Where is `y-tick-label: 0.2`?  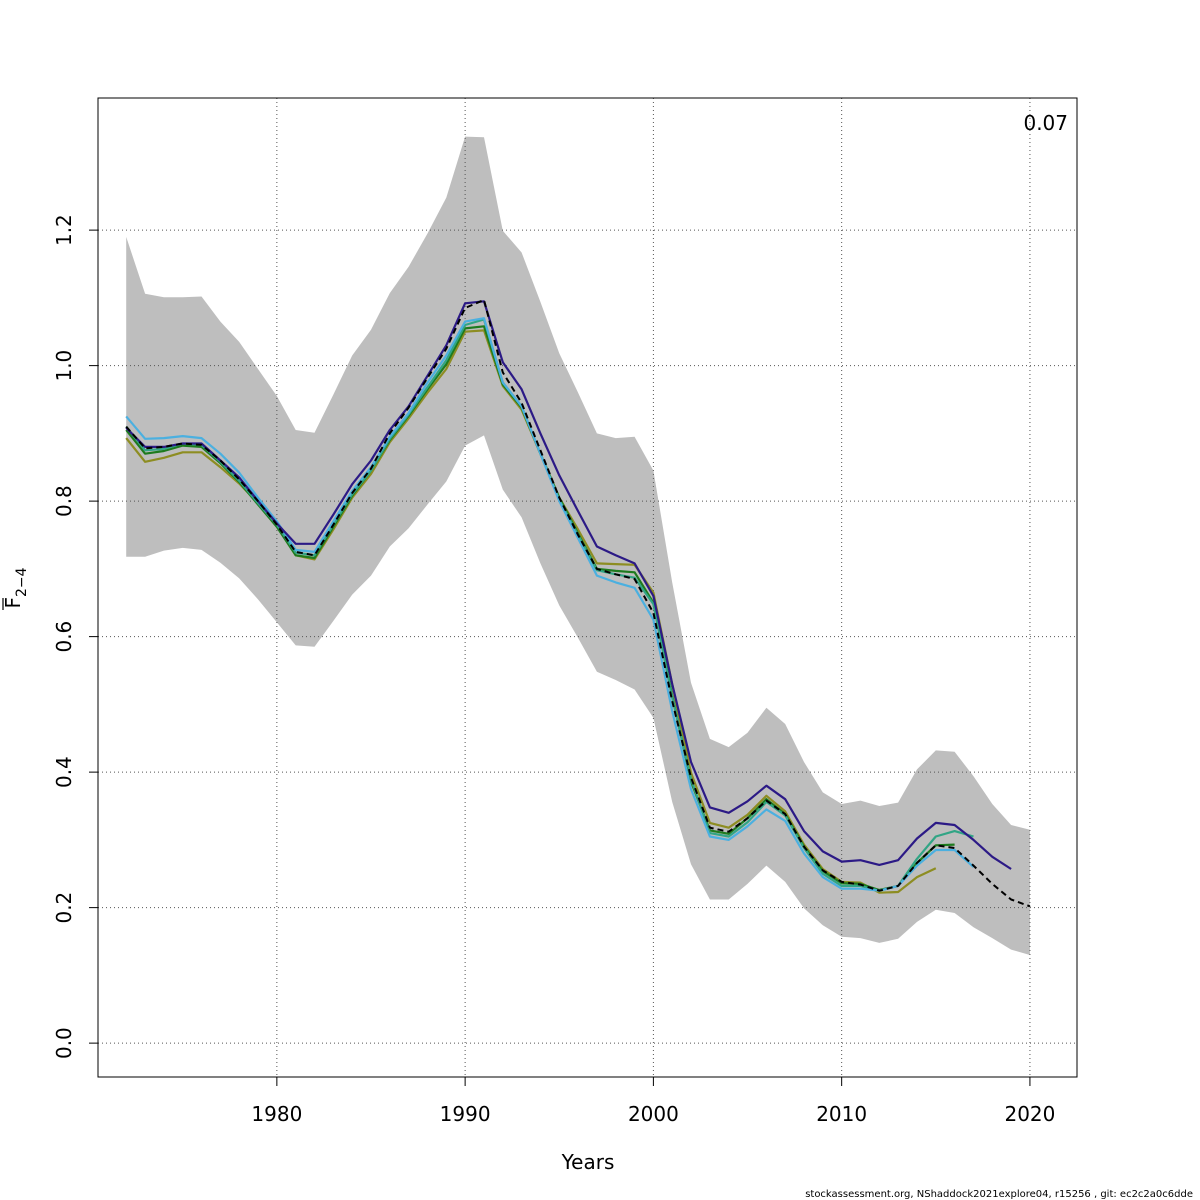
y-tick-label: 0.2 is located at coordinates (64, 908).